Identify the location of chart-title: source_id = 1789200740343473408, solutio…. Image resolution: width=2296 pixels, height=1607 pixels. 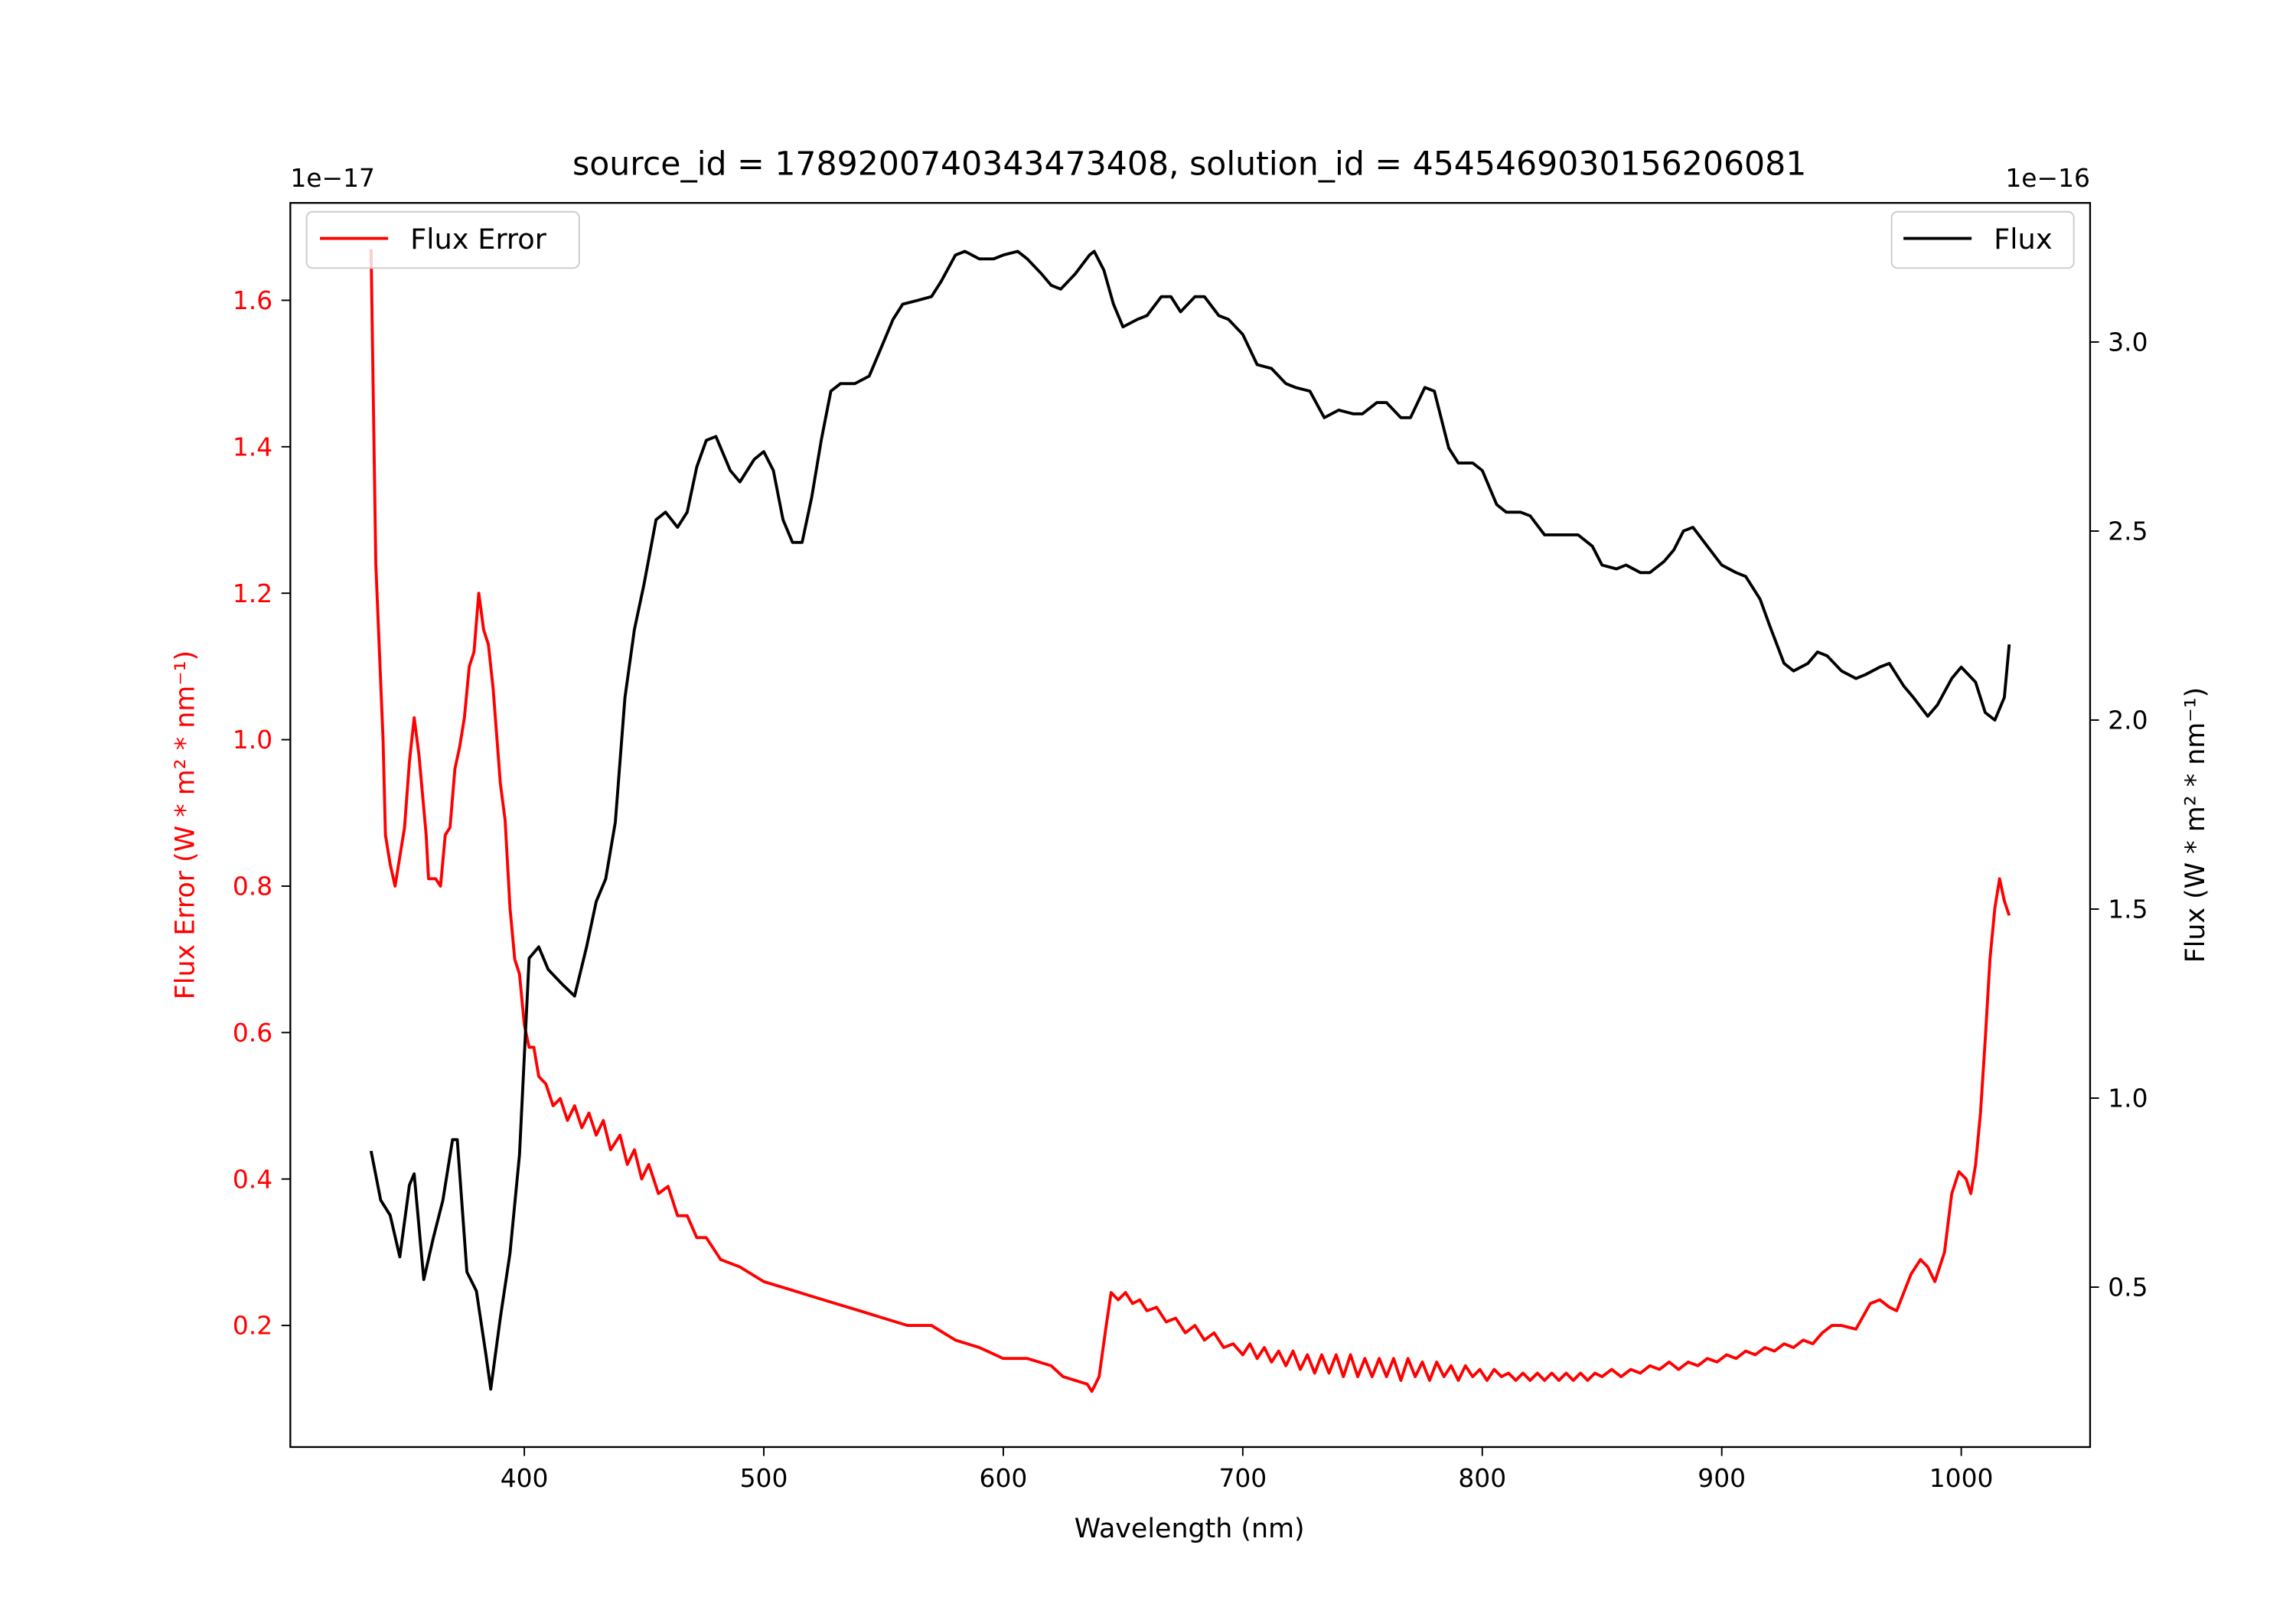
(1189, 164).